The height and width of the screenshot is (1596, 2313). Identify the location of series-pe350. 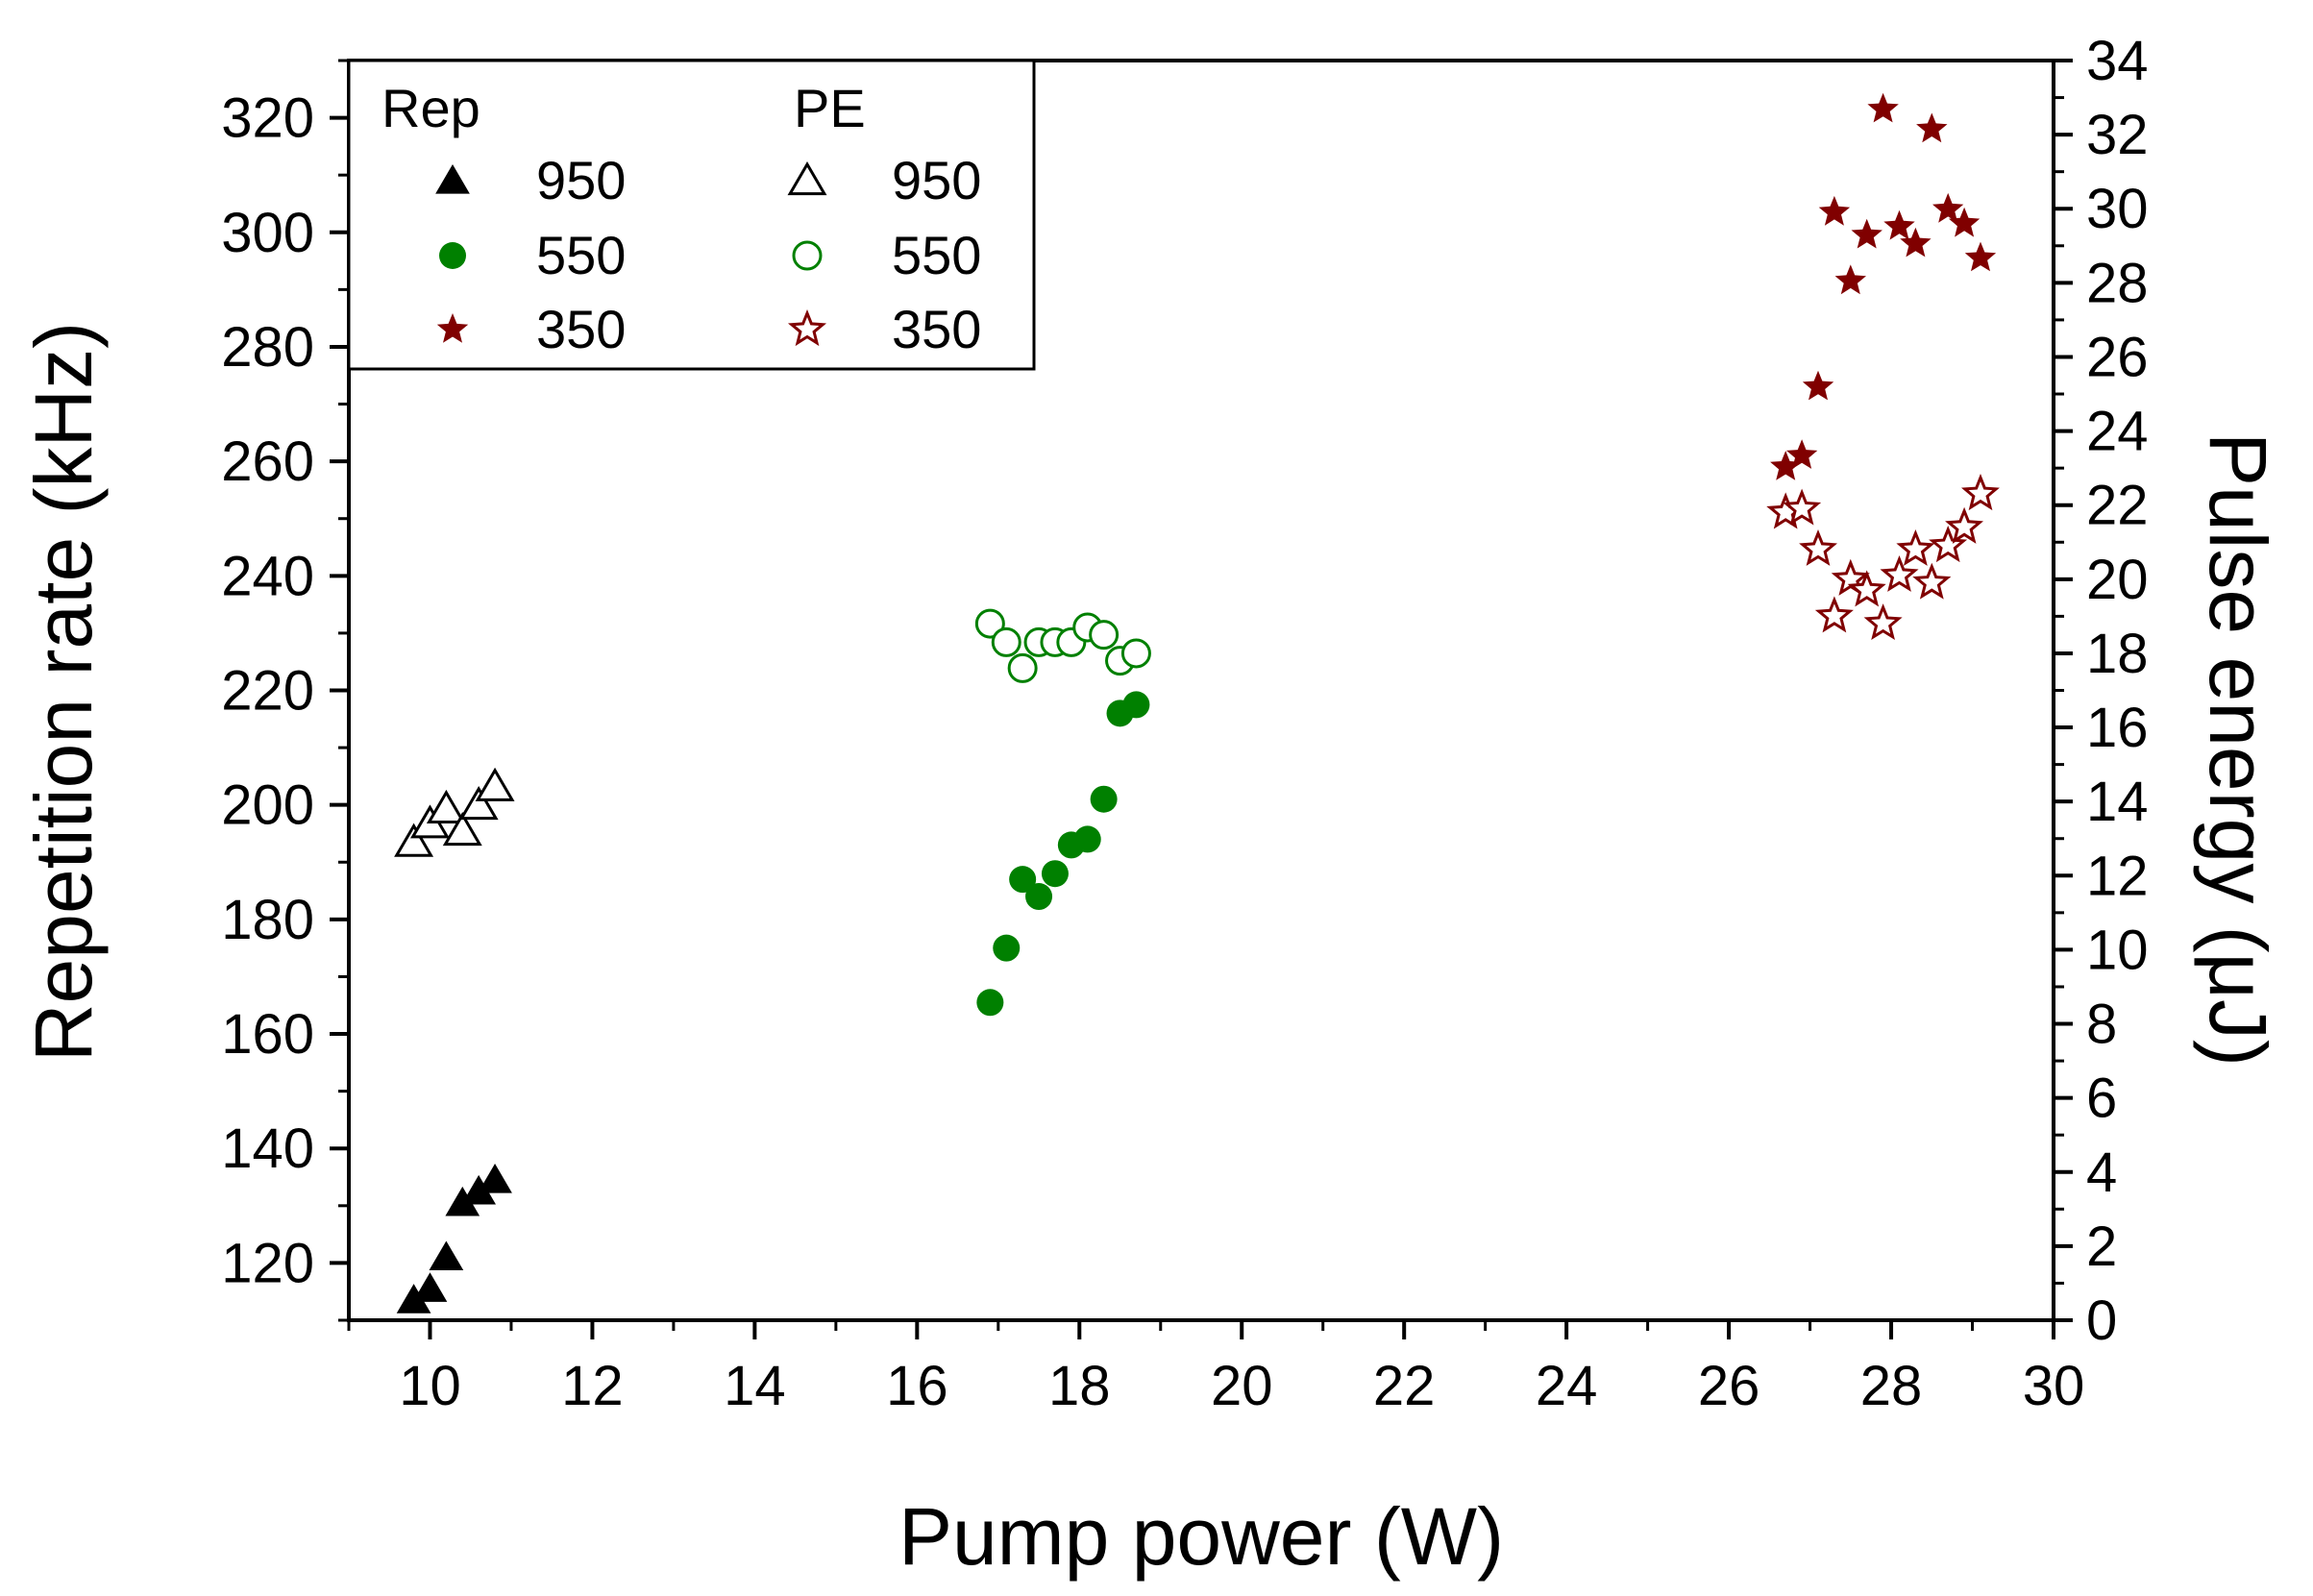
(1883, 557).